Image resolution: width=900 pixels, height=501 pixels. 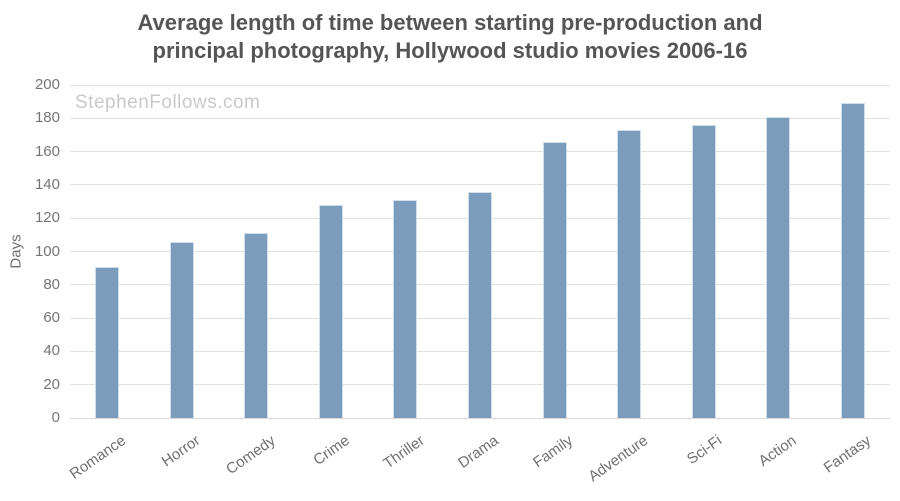 I want to click on y-tick-label-120: 120, so click(x=47, y=218).